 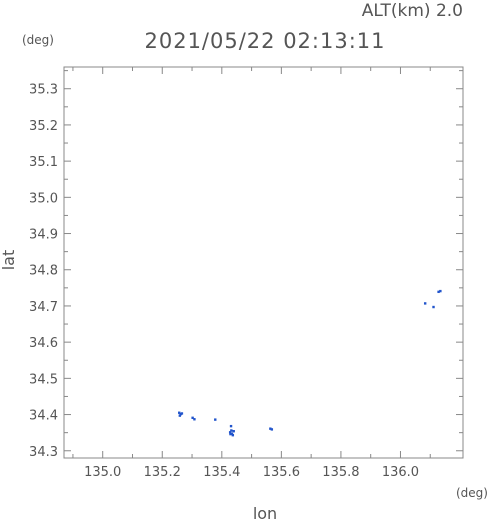 What do you see at coordinates (38, 40) in the screenshot?
I see `y-axis-unit: (deg)` at bounding box center [38, 40].